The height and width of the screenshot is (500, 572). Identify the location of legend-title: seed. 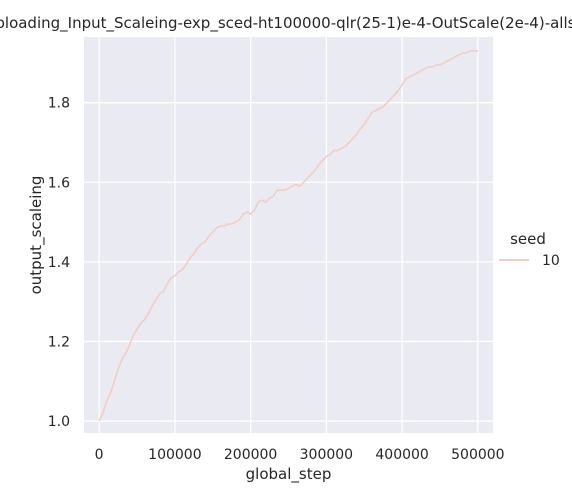
(528, 239).